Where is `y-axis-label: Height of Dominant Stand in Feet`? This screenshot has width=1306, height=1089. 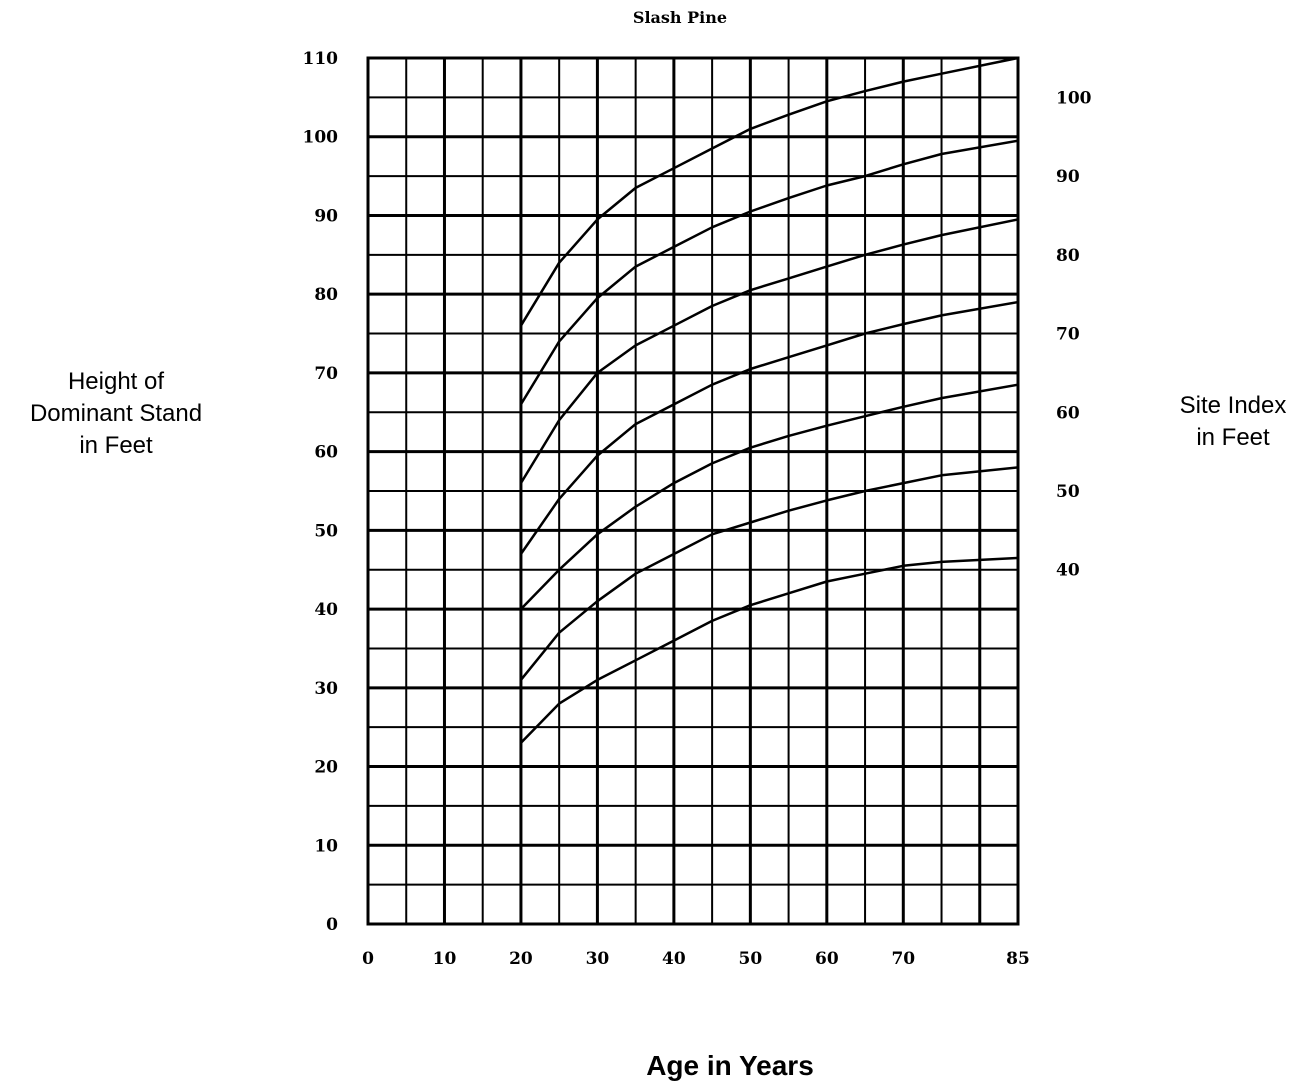
y-axis-label: Height of Dominant Stand in Feet is located at coordinates (116, 414).